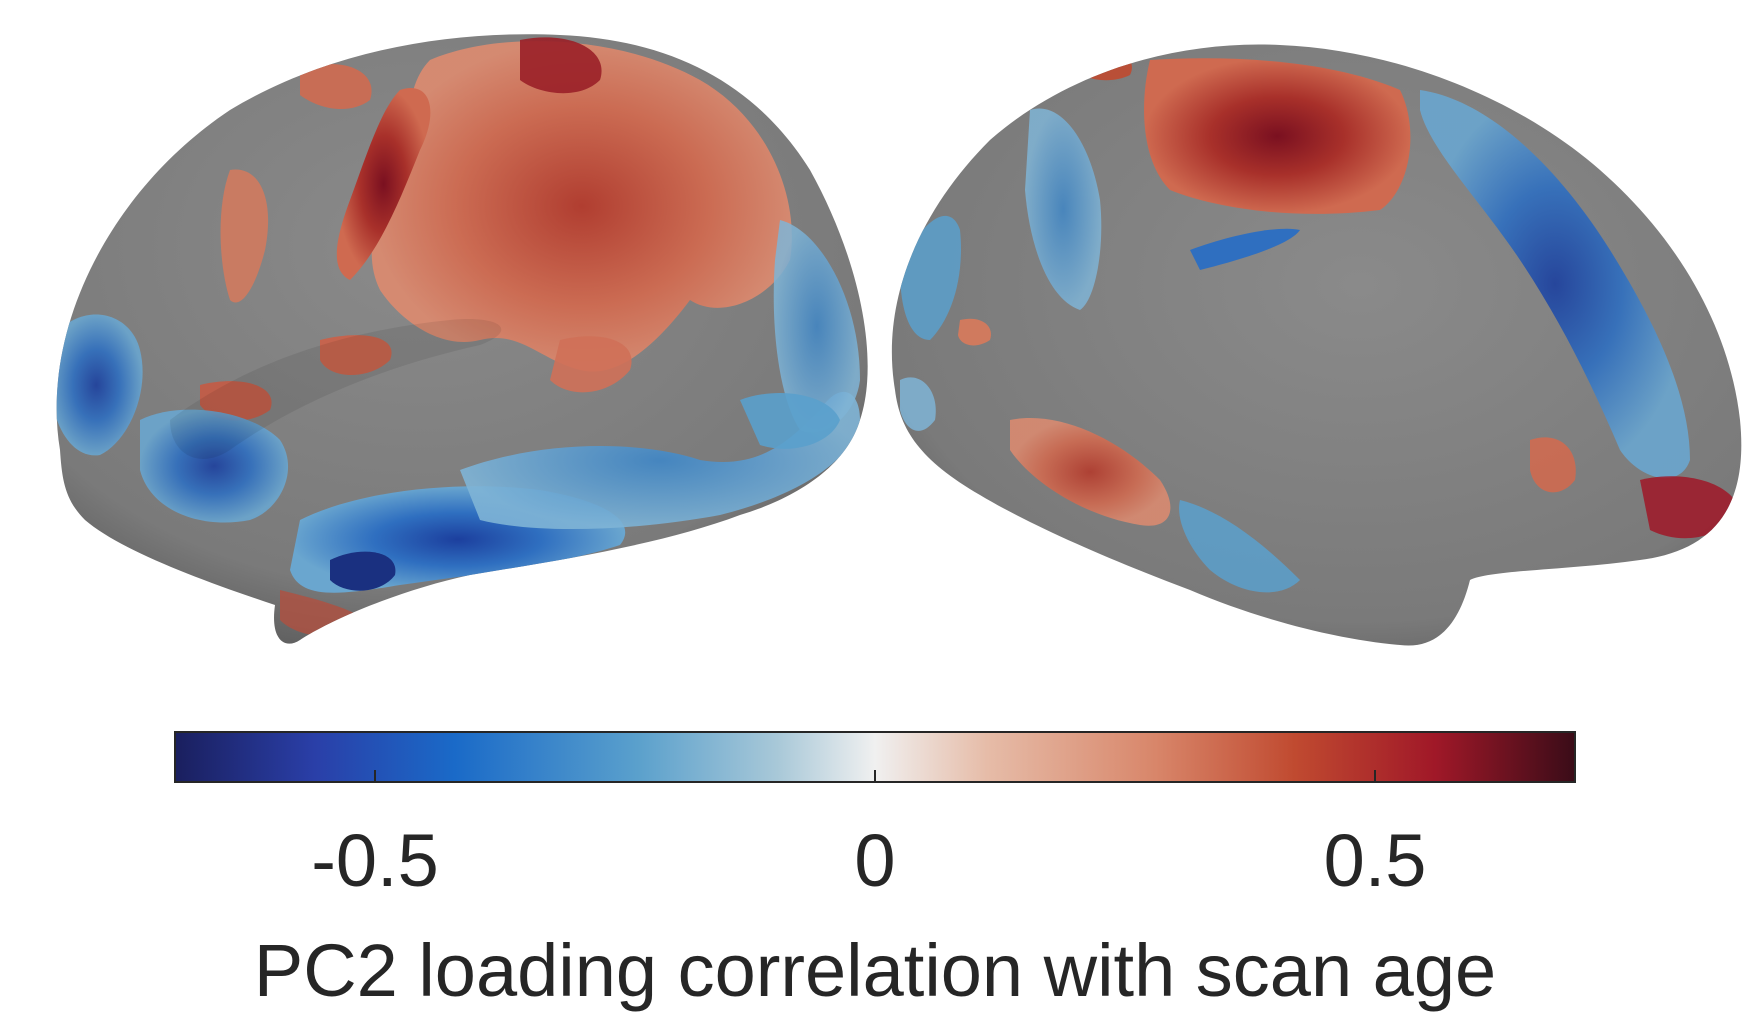 The image size is (1750, 1016). I want to click on colorbar-label: PC2 loading correlation with scan age, so click(875, 970).